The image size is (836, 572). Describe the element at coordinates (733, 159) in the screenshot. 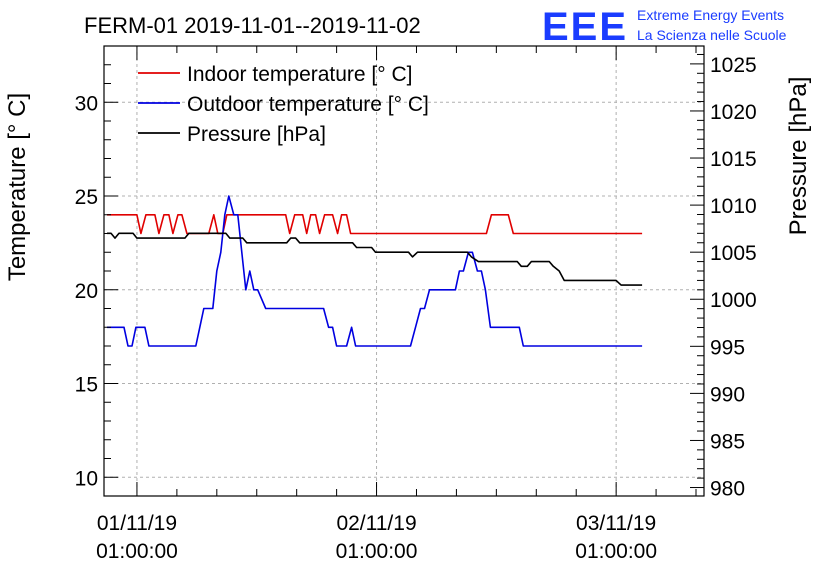

I see `y2-tick-label: 1015` at that location.